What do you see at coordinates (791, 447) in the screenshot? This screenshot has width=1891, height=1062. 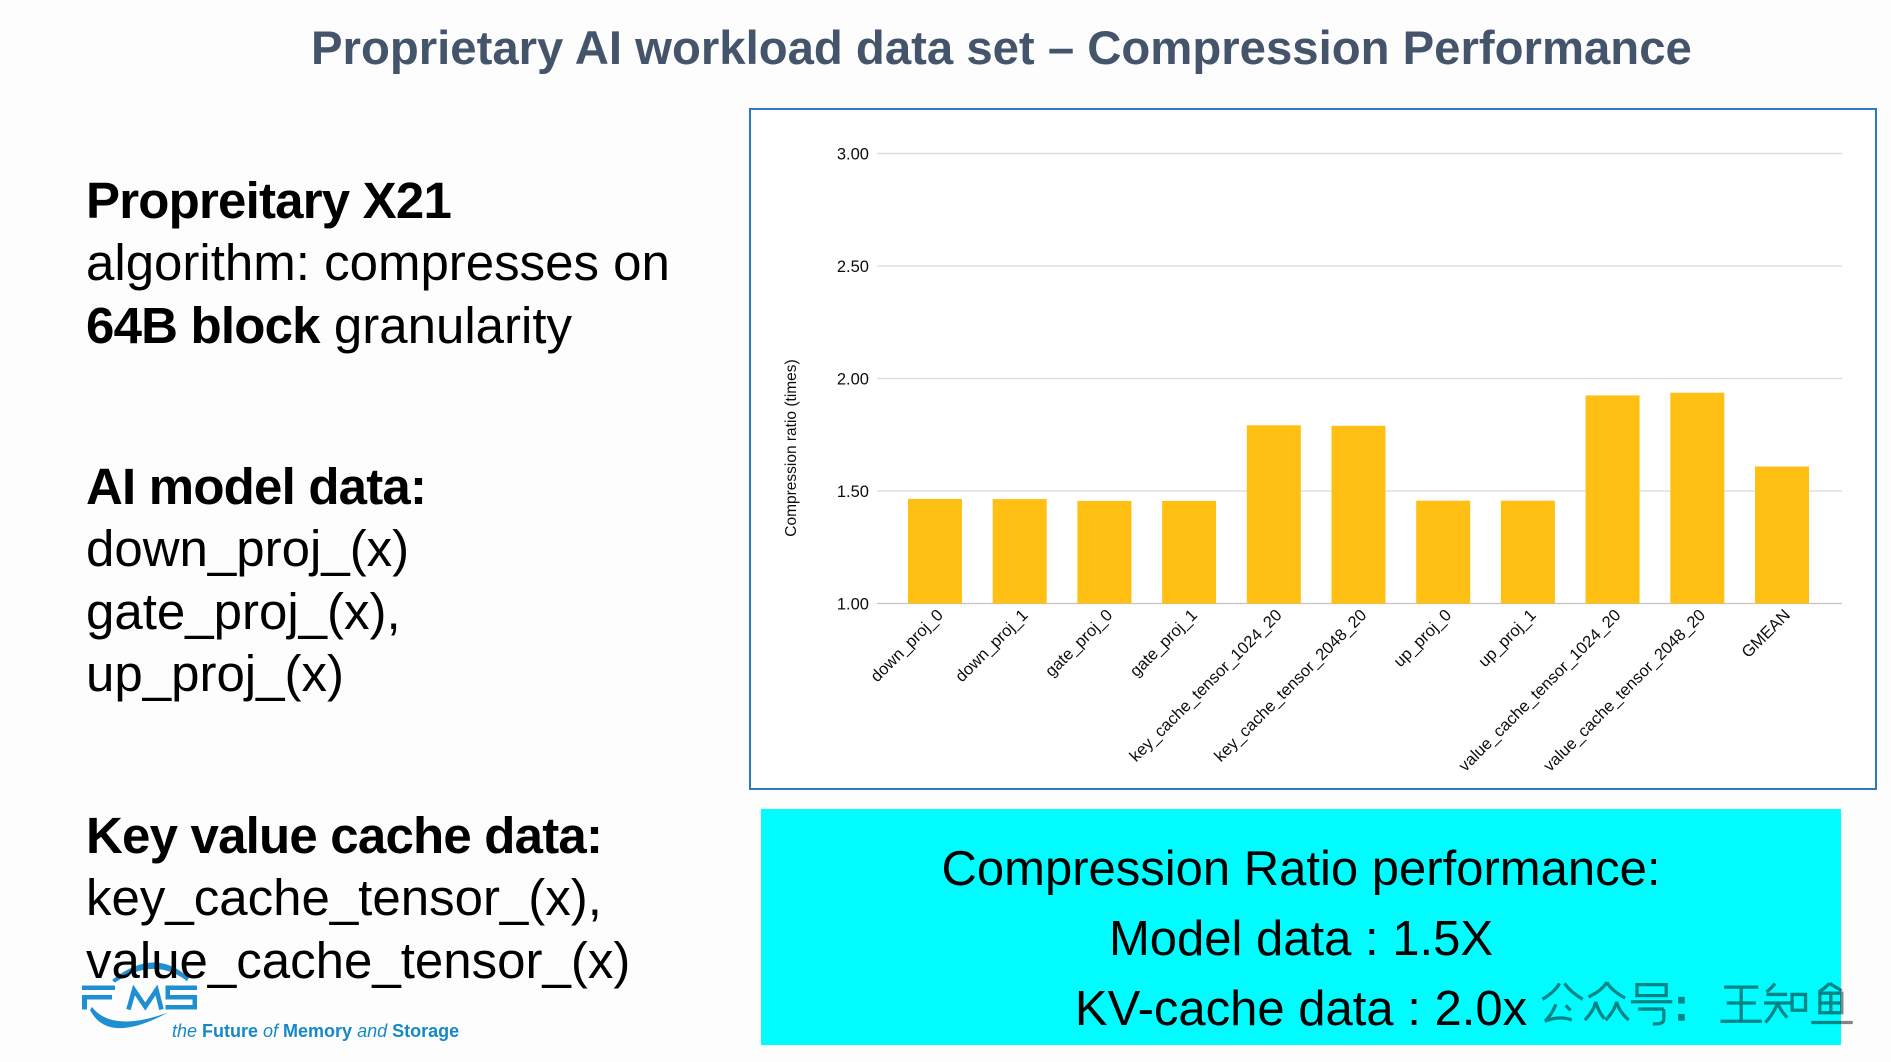 I see `svg-text: Compression ratio (times)` at bounding box center [791, 447].